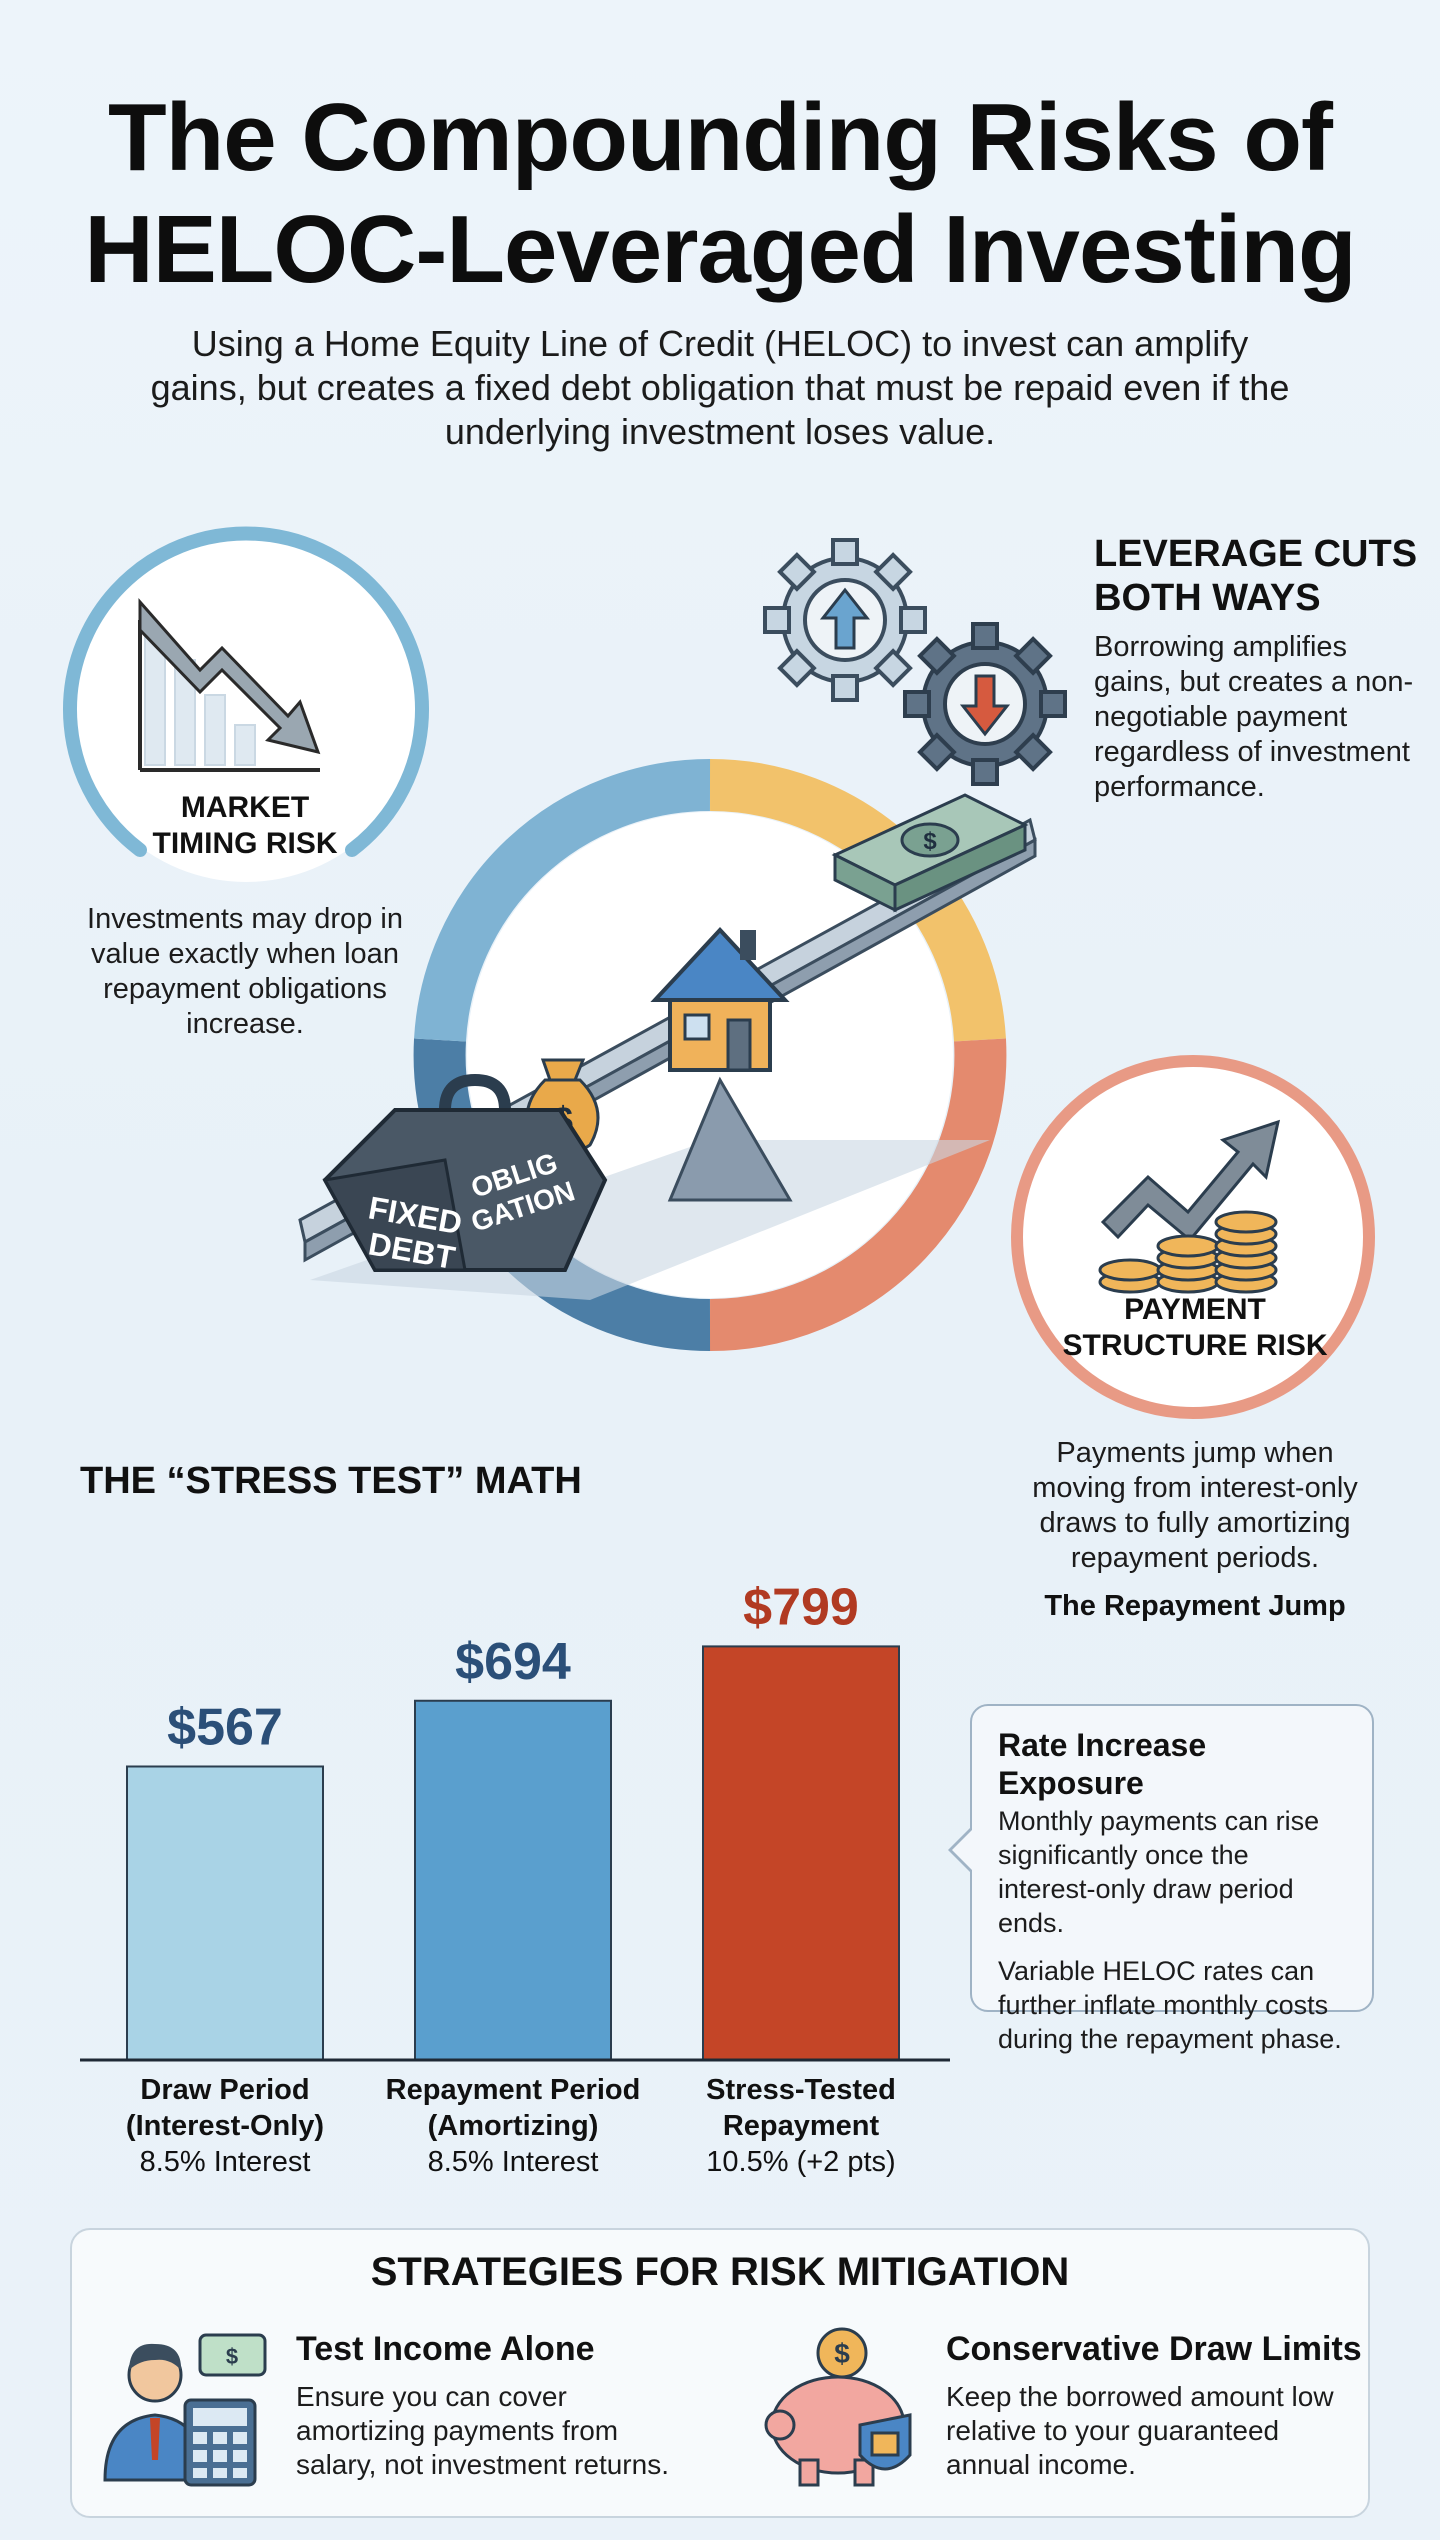 Image resolution: width=1440 pixels, height=2540 pixels. I want to click on callout-pointer-inner, so click(962, 1850).